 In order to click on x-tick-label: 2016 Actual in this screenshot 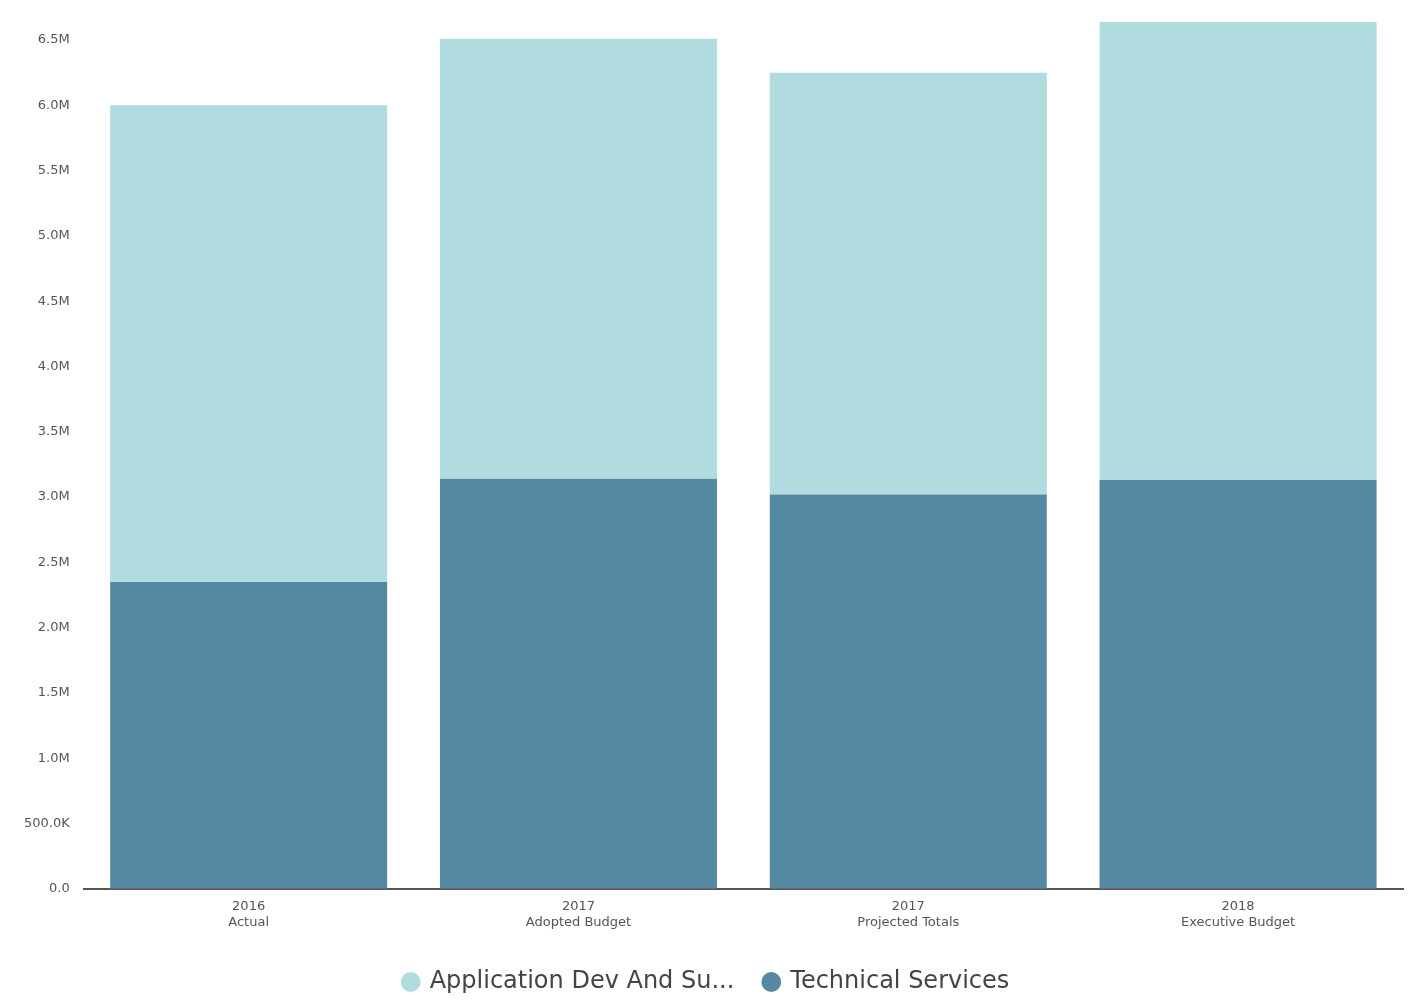, I will do `click(249, 913)`.